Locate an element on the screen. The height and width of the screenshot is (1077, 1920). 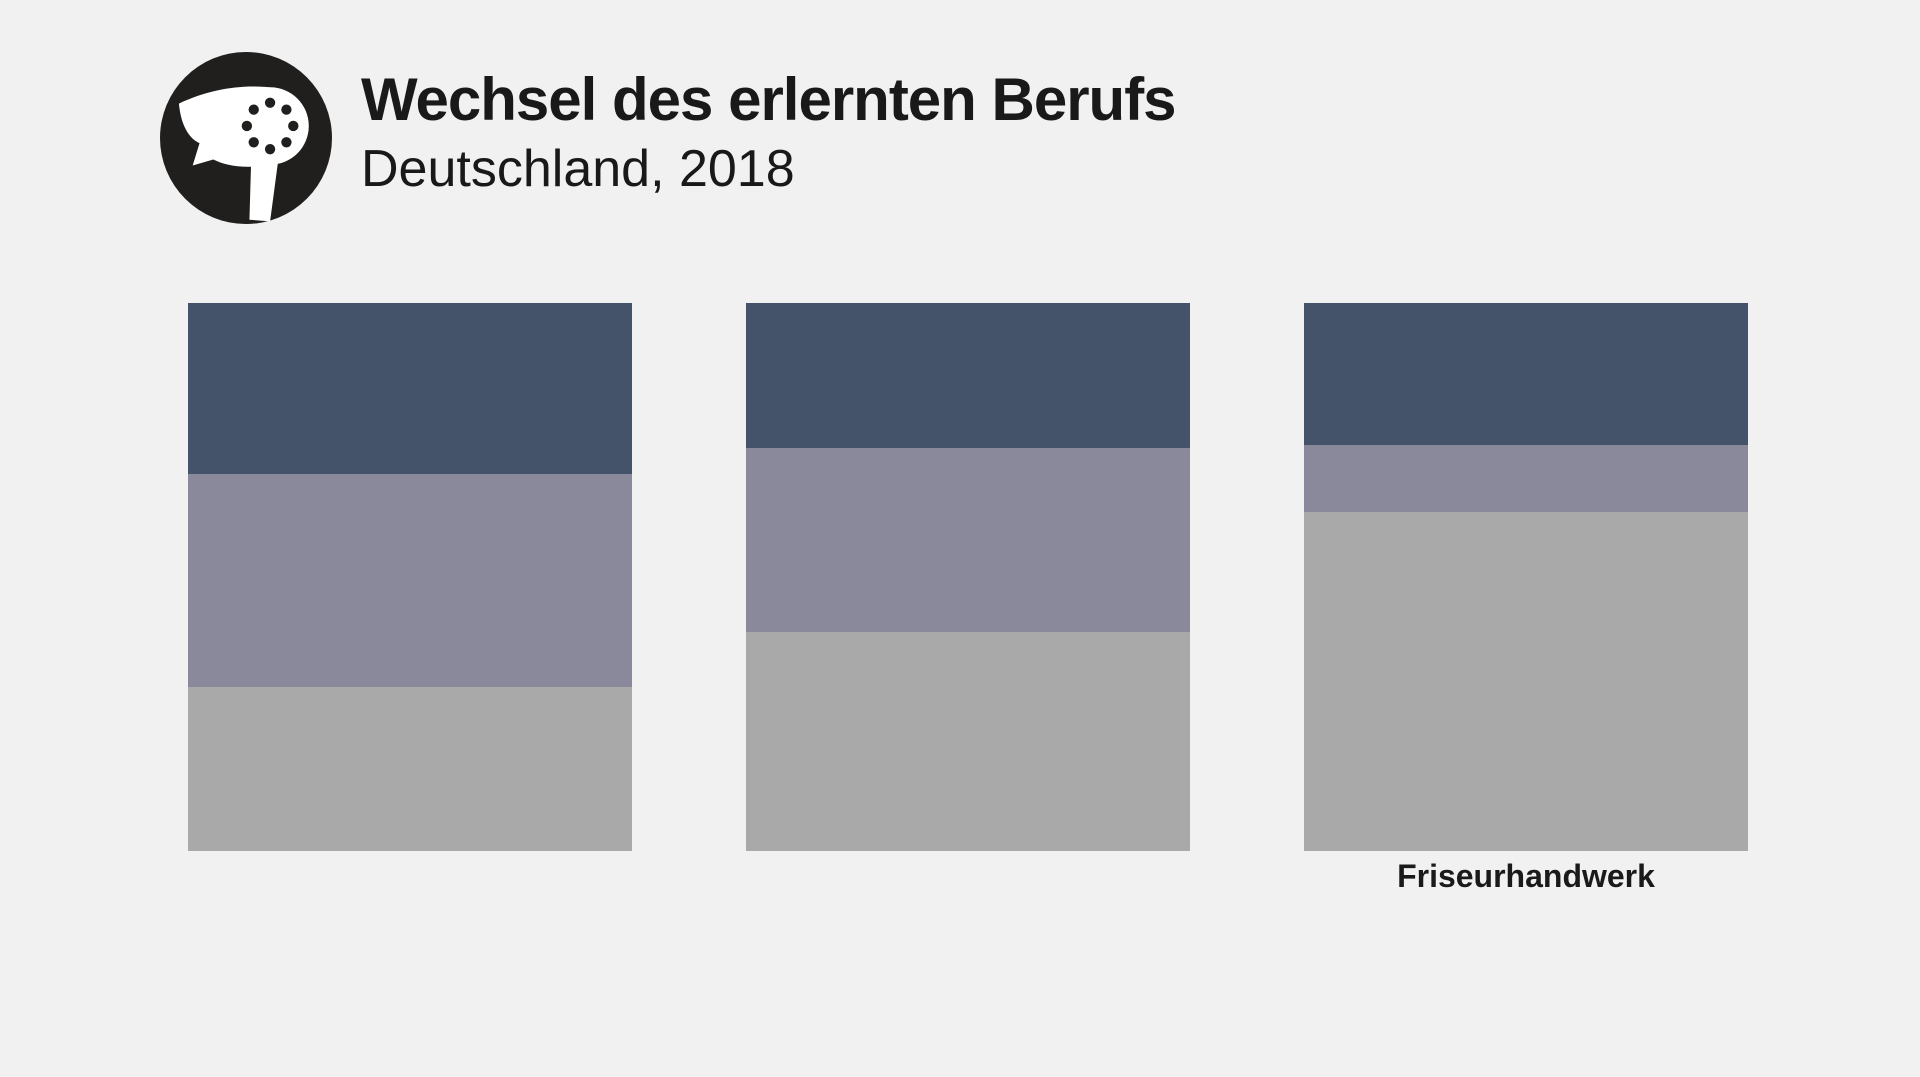
chart-subtitle: Deutschland, 2018 is located at coordinates (578, 169).